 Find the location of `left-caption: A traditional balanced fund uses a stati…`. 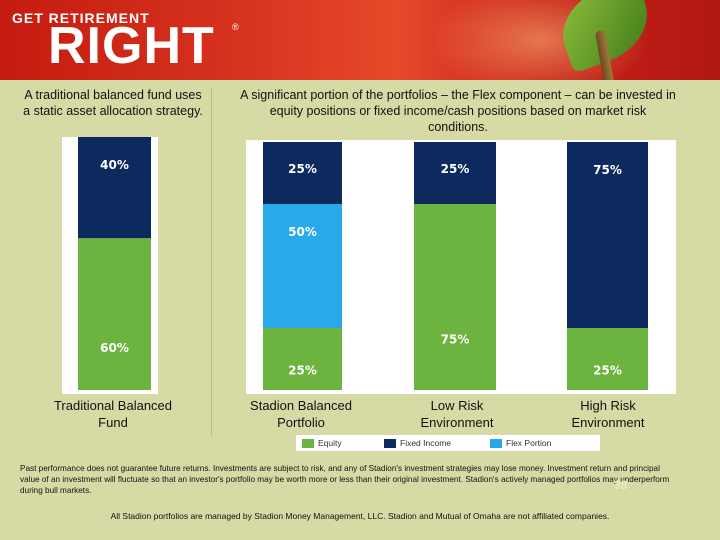

left-caption: A traditional balanced fund uses a stati… is located at coordinates (113, 103).